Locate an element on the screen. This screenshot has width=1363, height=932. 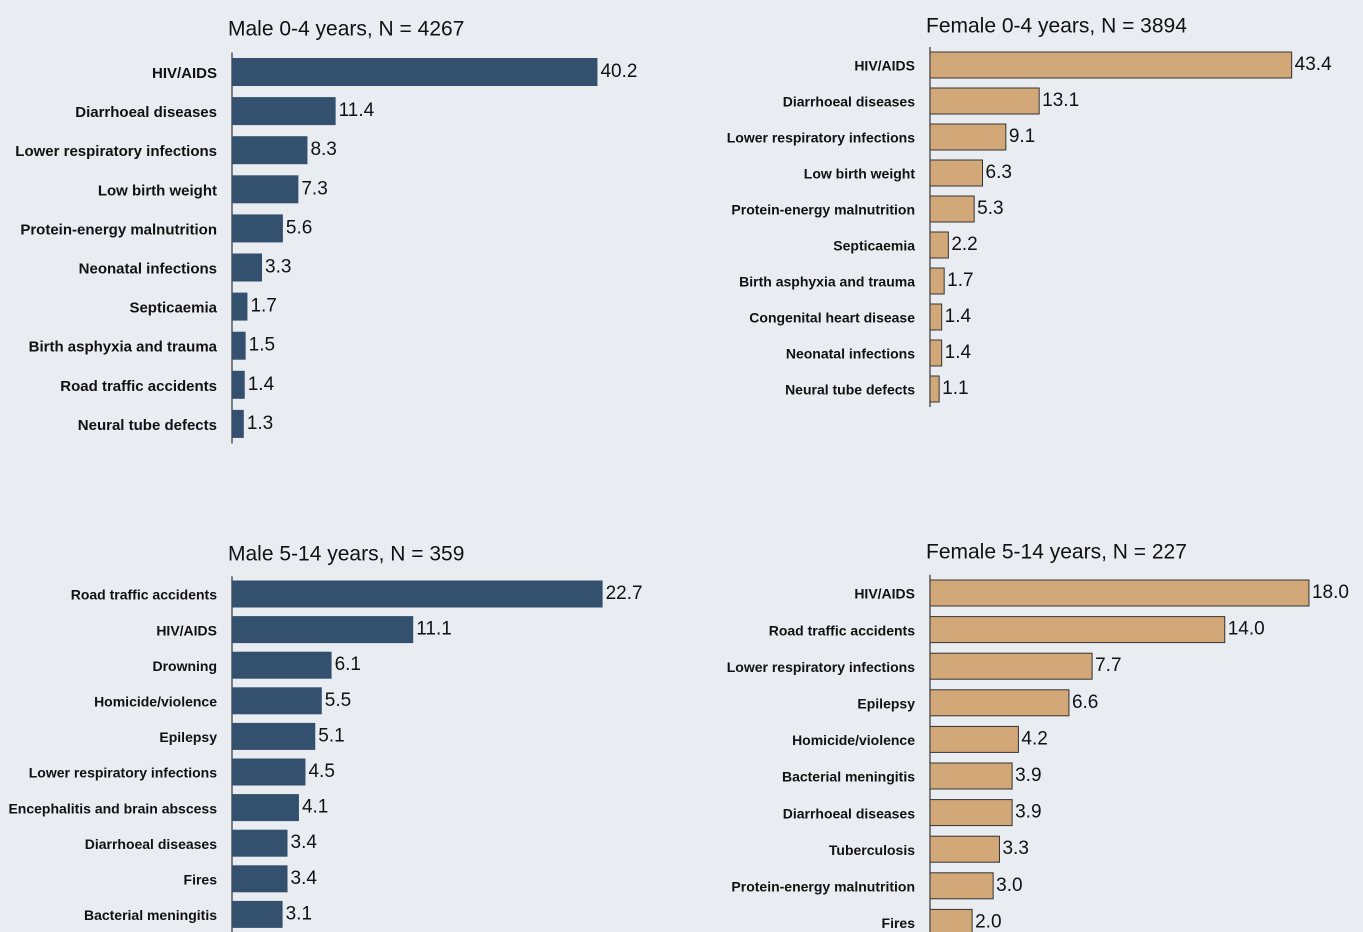
value-label: 4.2 is located at coordinates (1034, 738).